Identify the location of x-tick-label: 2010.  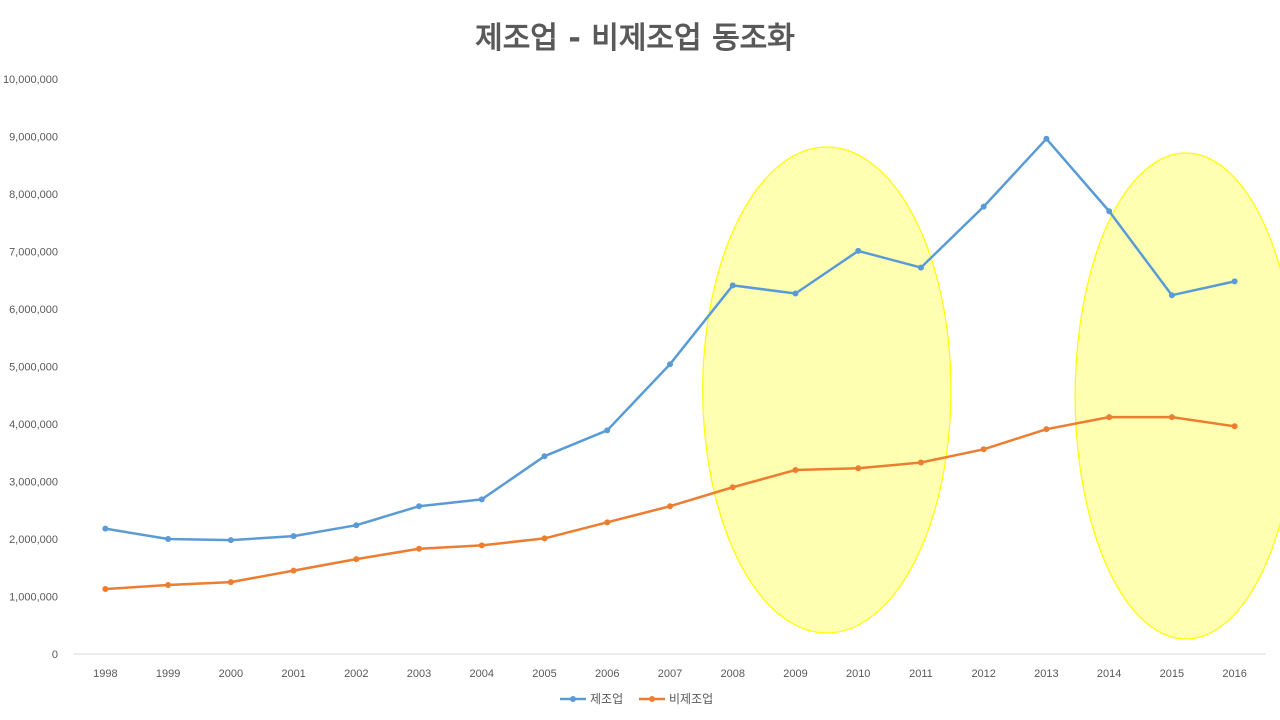
(858, 674).